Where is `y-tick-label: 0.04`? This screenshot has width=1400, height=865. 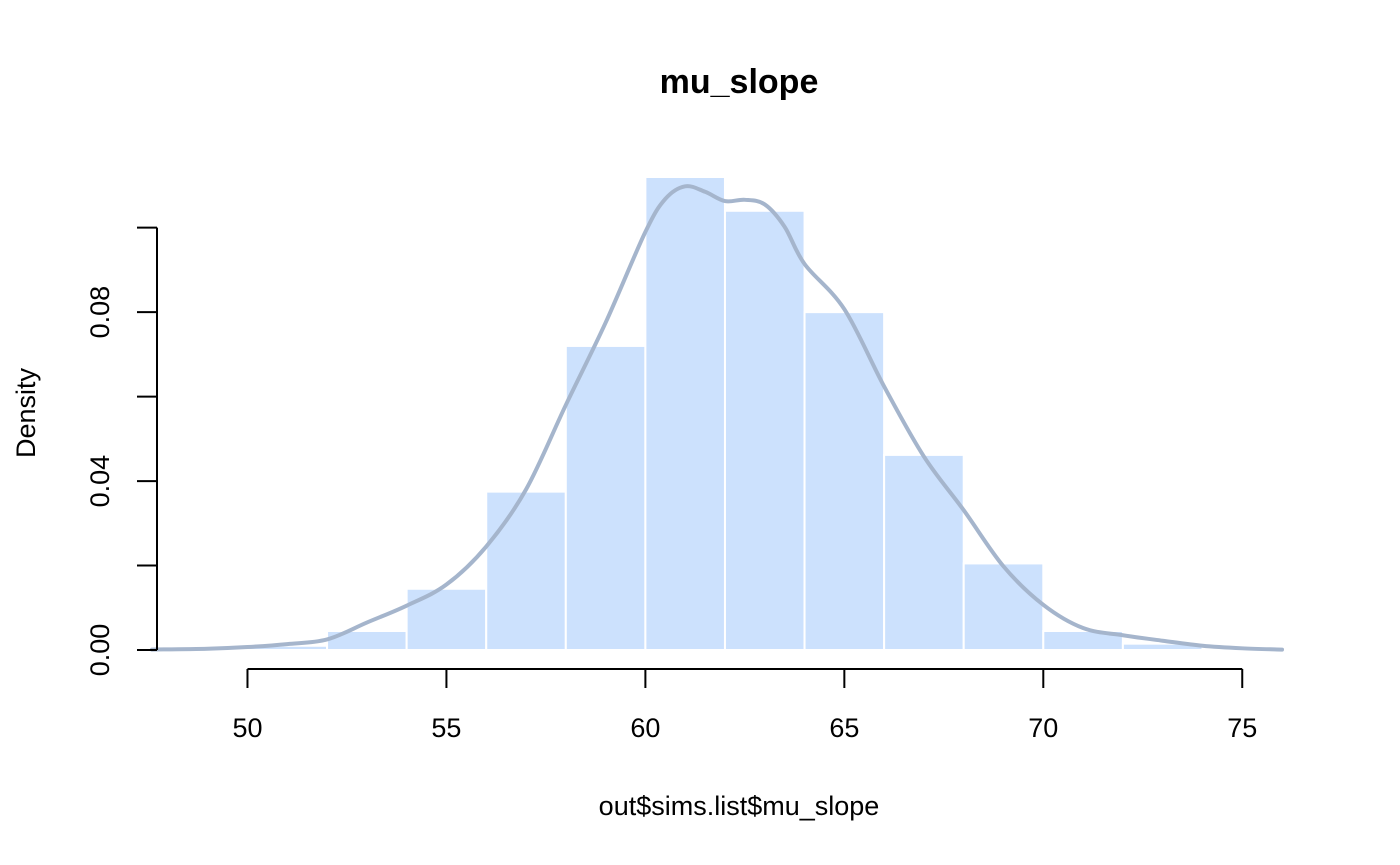 y-tick-label: 0.04 is located at coordinates (100, 481).